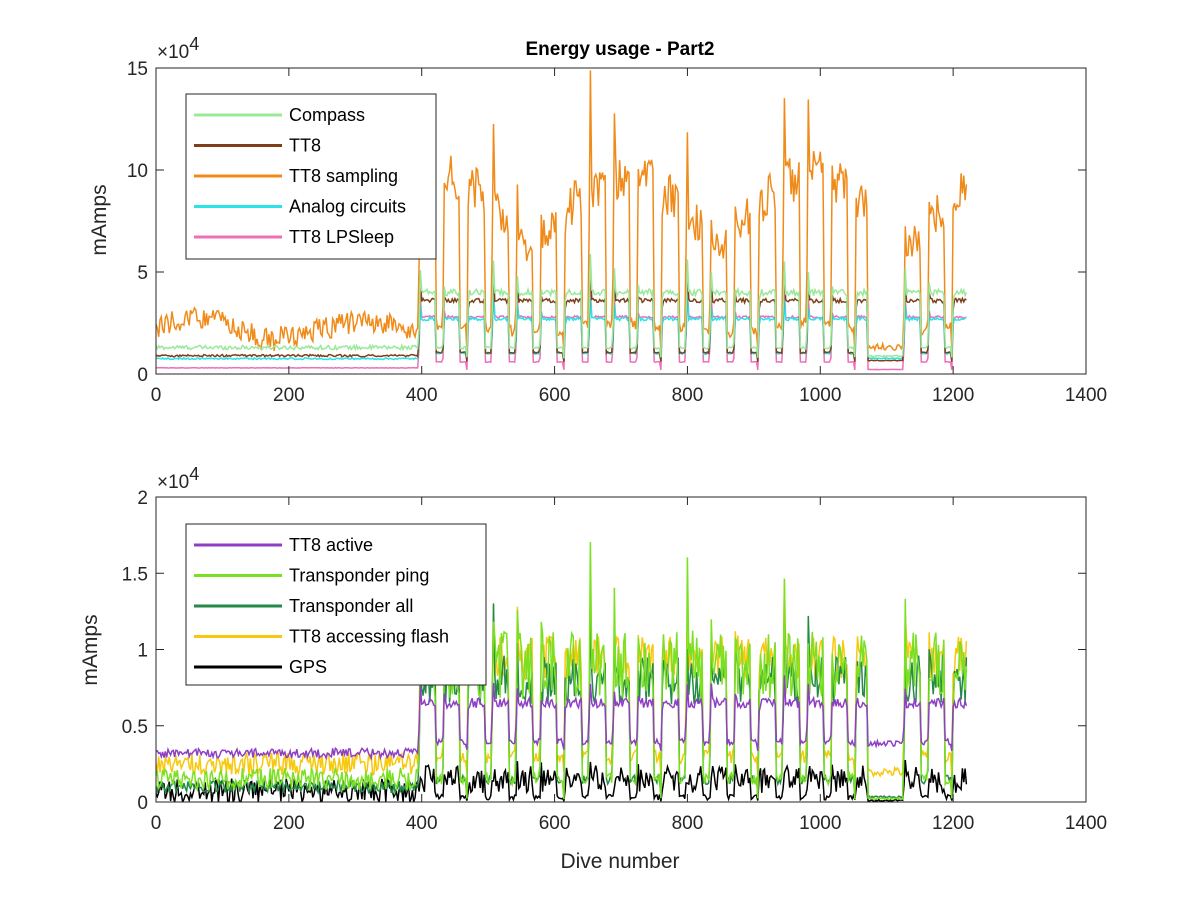  What do you see at coordinates (369, 637) in the screenshot?
I see `legend-label: TT8 accessing flash` at bounding box center [369, 637].